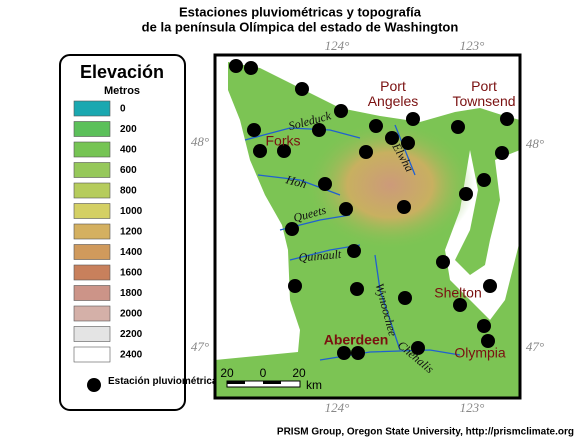  Describe the element at coordinates (128, 150) in the screenshot. I see `legend-label: 400` at that location.